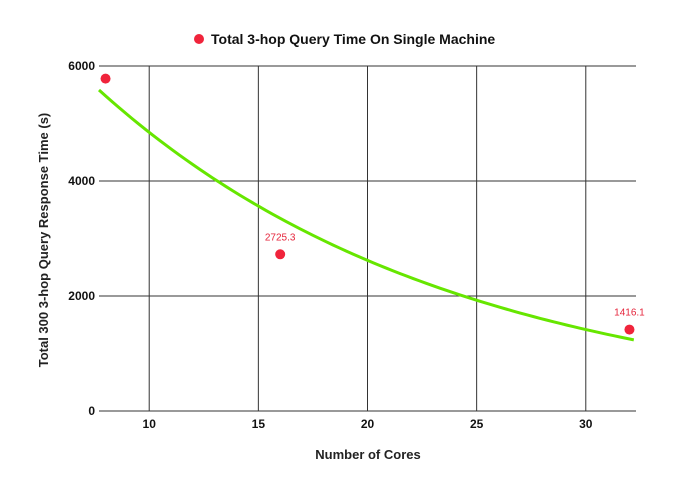 The image size is (676, 487). I want to click on legend: Total 3-hop Query Time On Single Machine, so click(344, 39).